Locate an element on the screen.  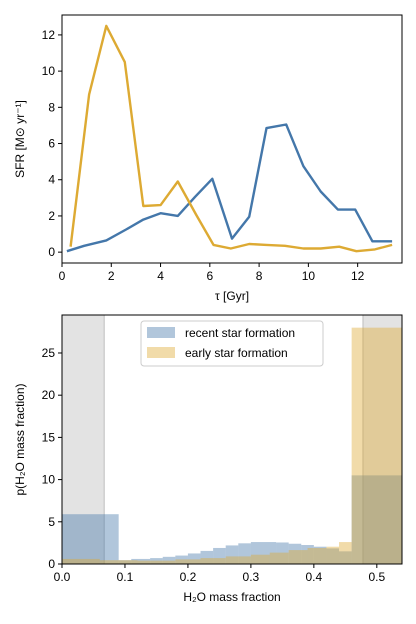
x-tick-label: 0 is located at coordinates (62, 276).